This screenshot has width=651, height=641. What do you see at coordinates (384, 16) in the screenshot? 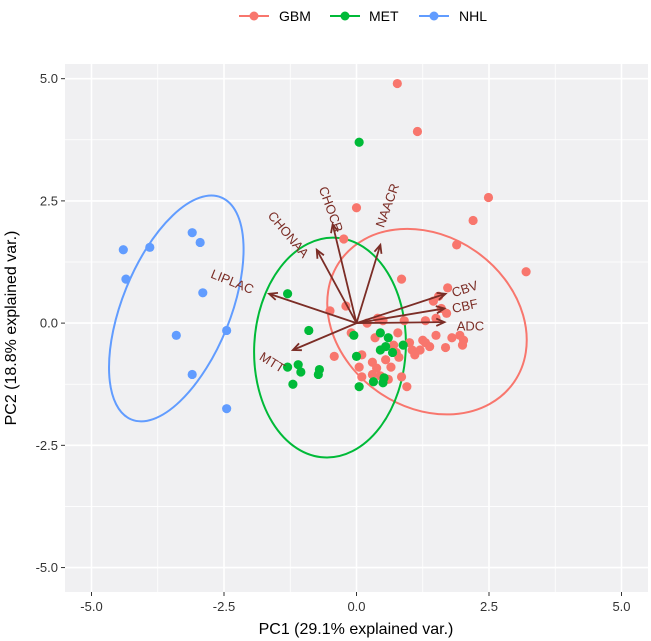
I see `legend-label-met: MET` at bounding box center [384, 16].